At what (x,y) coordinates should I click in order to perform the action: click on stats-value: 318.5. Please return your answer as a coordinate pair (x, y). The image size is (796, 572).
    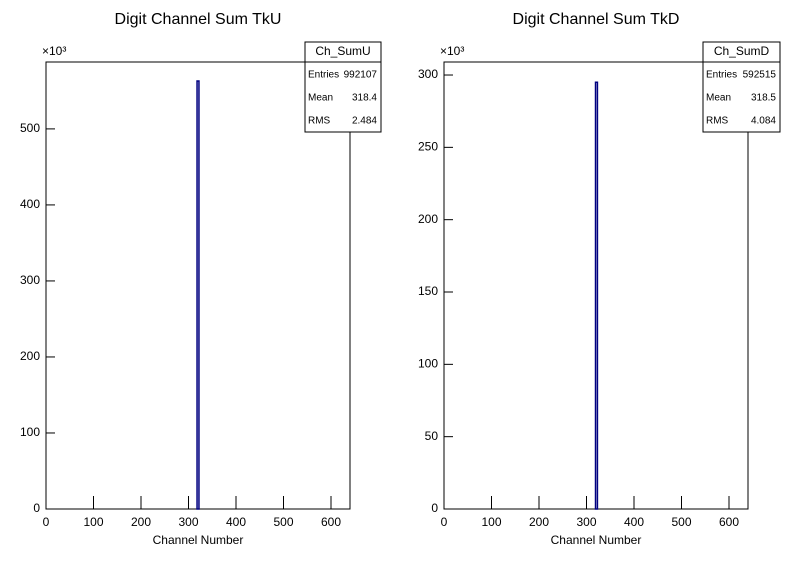
    Looking at the image, I should click on (763, 98).